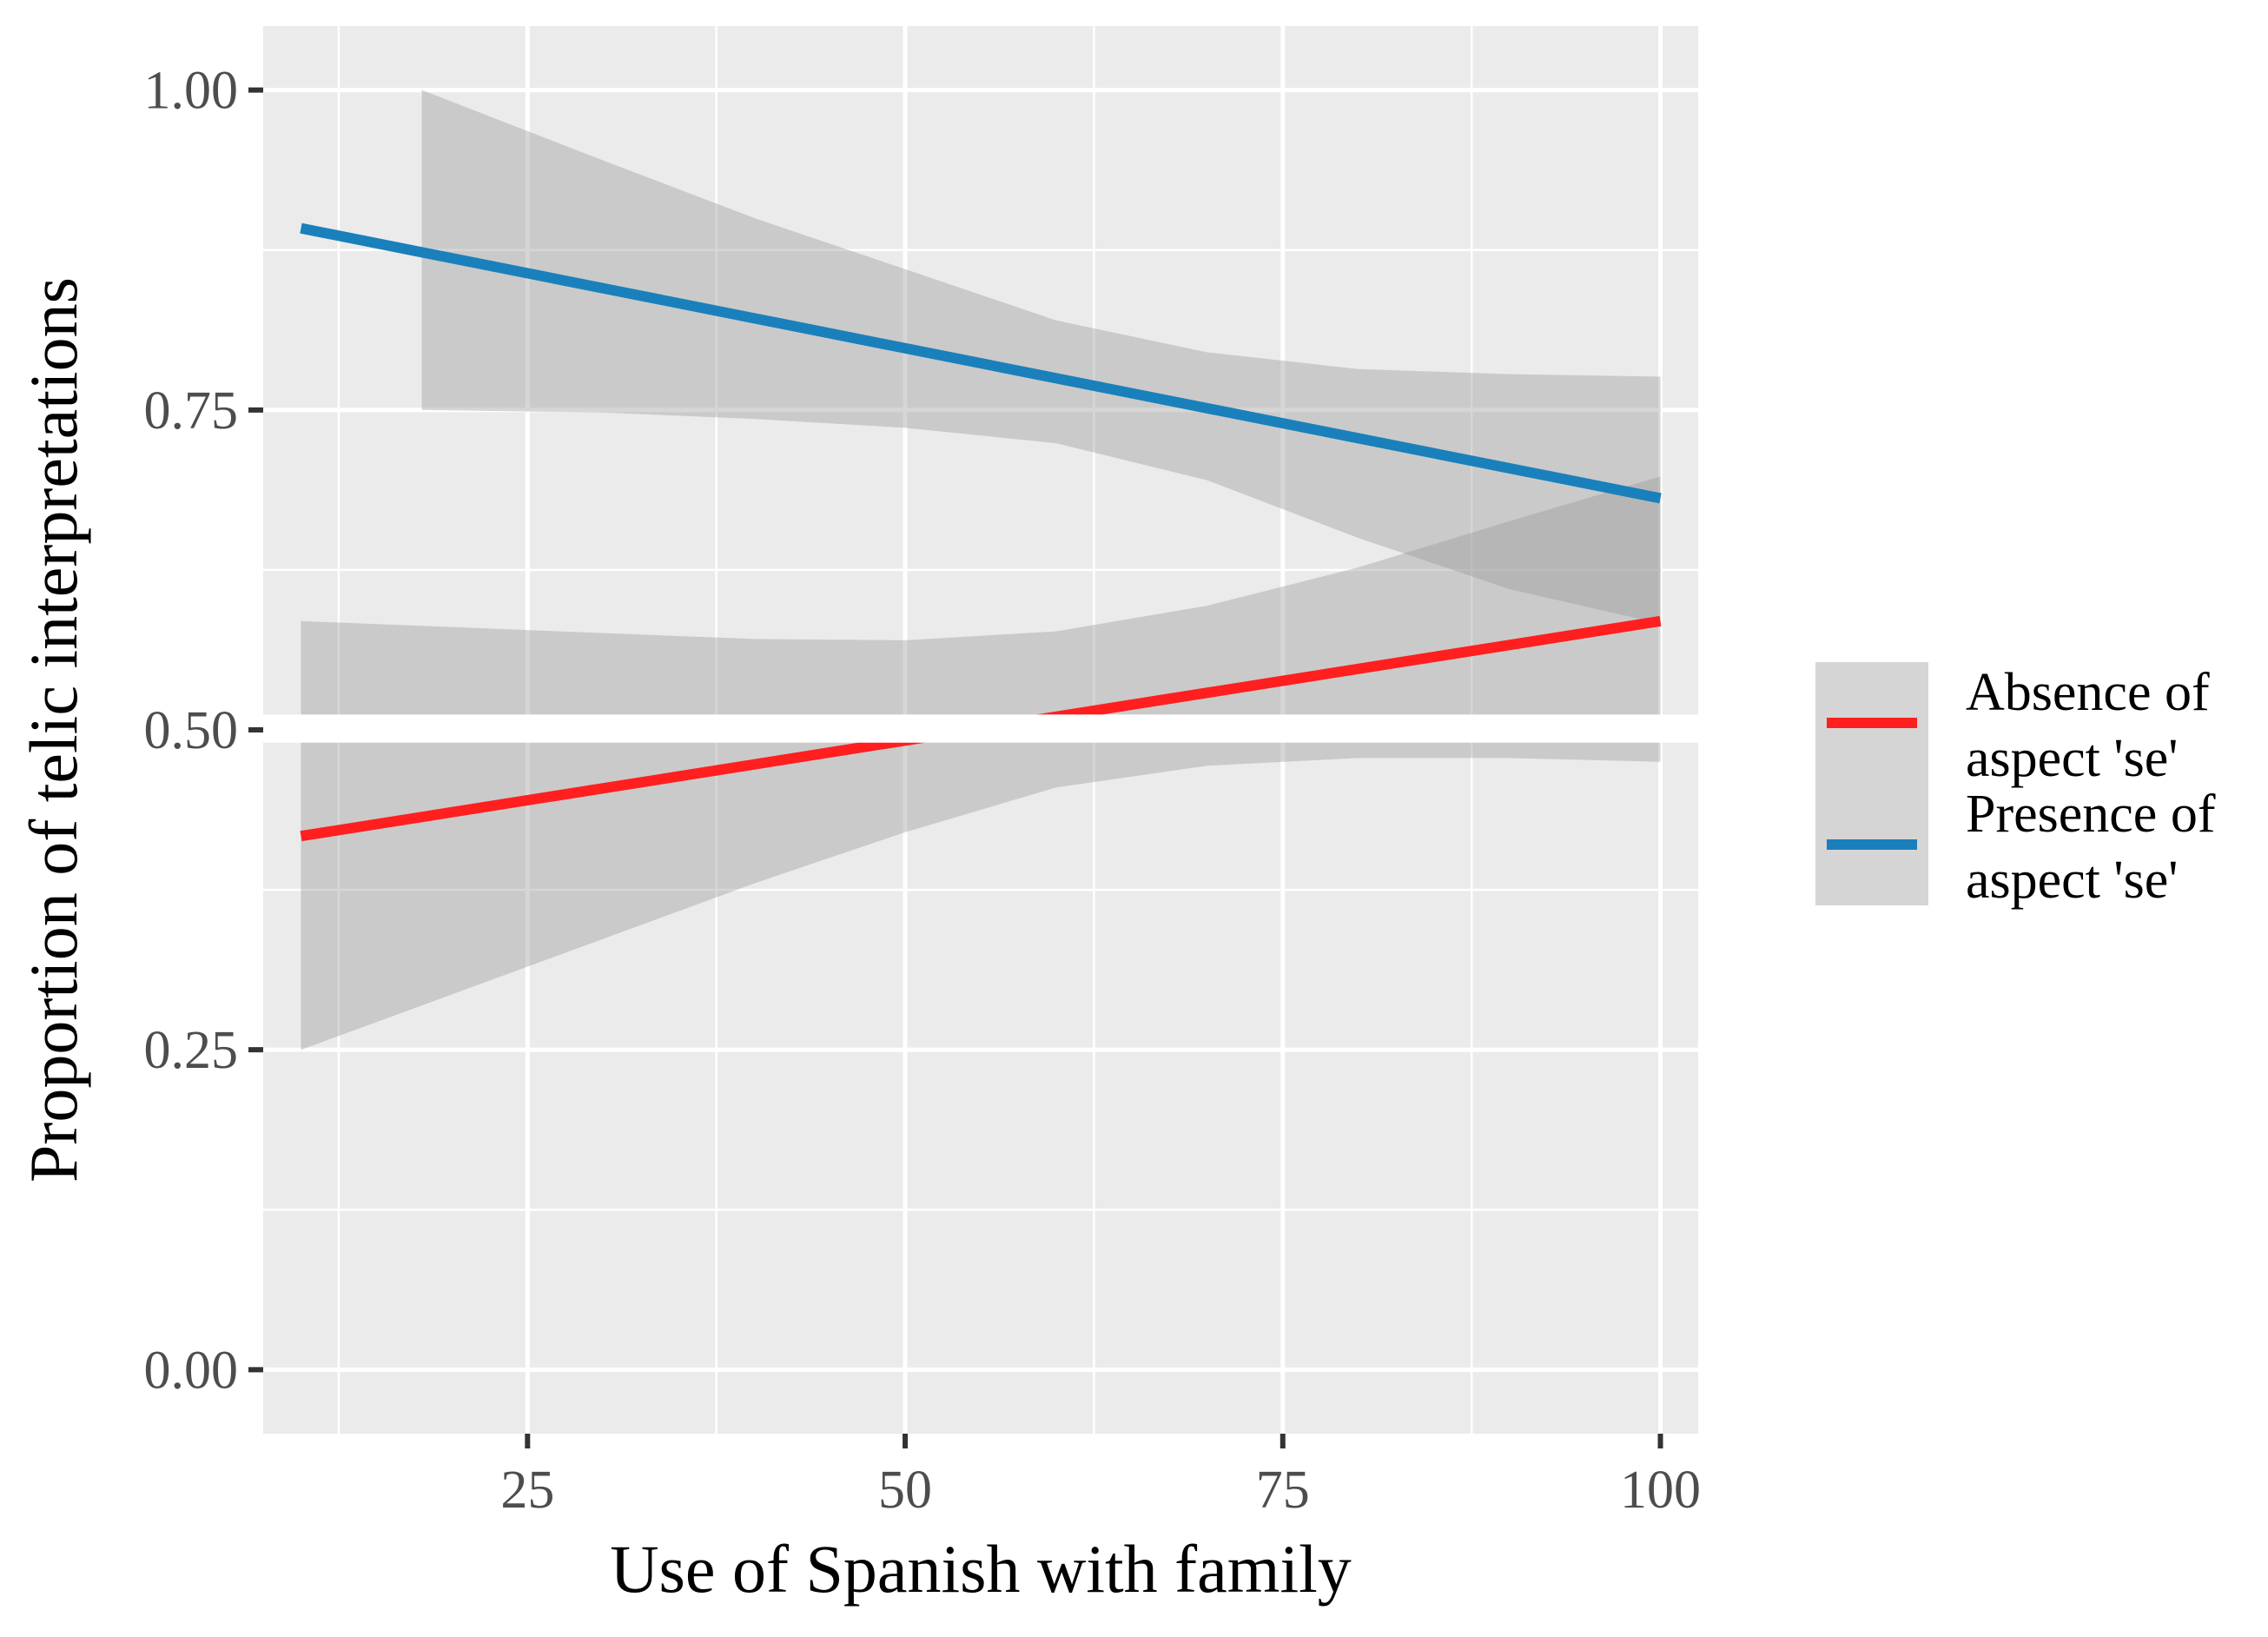 The width and height of the screenshot is (2268, 1637). Describe the element at coordinates (192, 91) in the screenshot. I see `y-tick-label: 1.00` at that location.